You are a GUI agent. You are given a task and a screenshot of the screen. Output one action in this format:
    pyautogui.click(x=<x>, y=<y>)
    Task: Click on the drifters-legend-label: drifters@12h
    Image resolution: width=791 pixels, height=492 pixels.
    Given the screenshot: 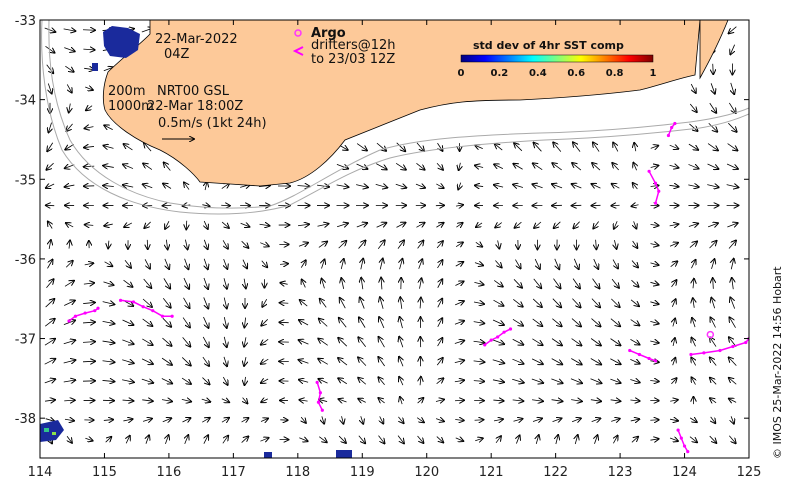 What is the action you would take?
    pyautogui.click(x=353, y=45)
    